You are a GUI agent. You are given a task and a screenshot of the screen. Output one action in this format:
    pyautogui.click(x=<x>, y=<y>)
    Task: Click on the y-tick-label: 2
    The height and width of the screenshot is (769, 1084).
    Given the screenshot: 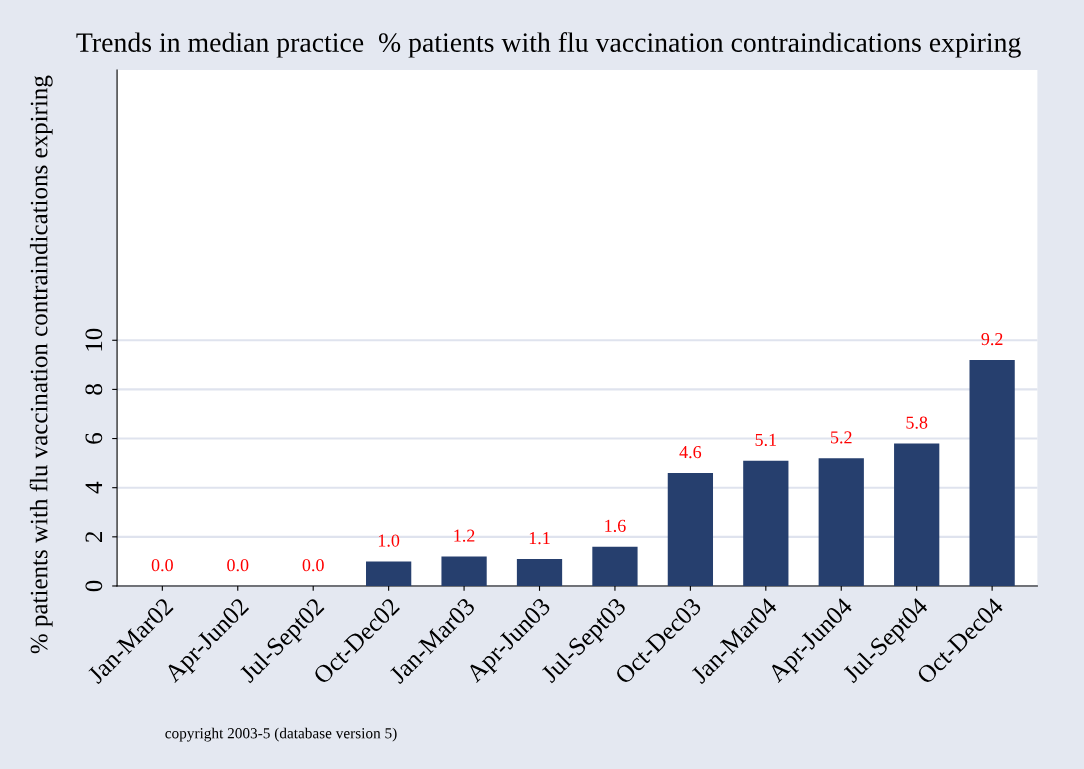 What is the action you would take?
    pyautogui.click(x=94, y=536)
    